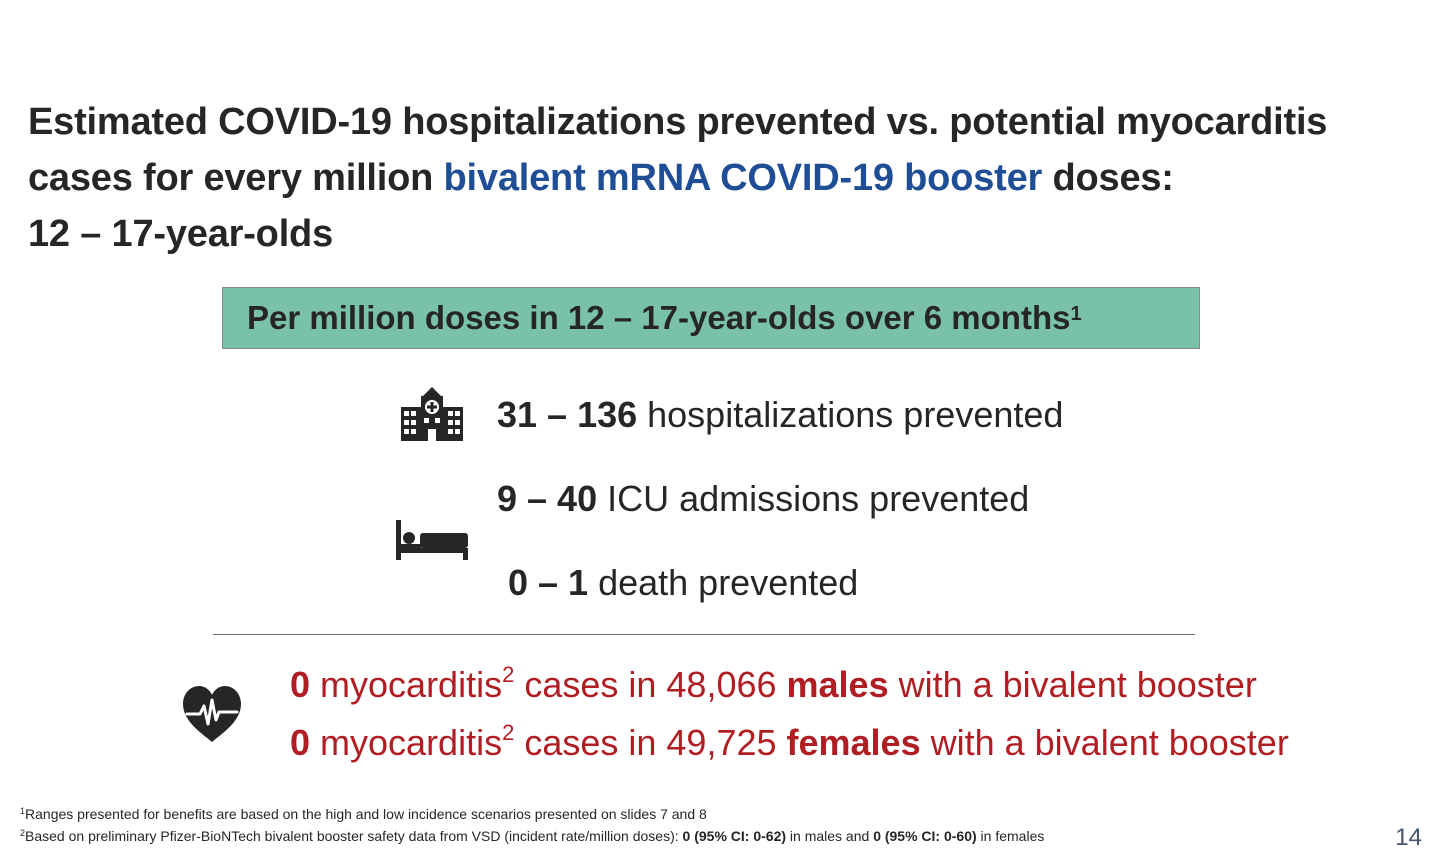 This screenshot has width=1434, height=856. What do you see at coordinates (850, 414) in the screenshot?
I see `stat-hospitalizations-label: hospitalizations prevented` at bounding box center [850, 414].